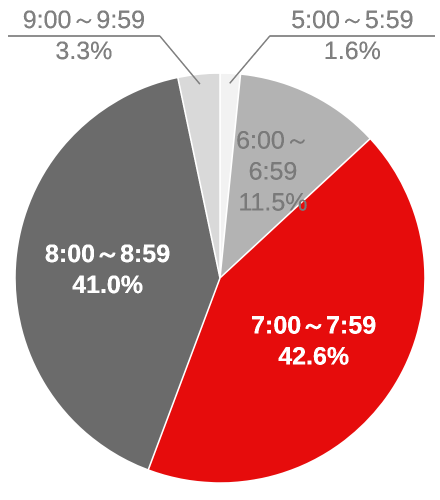  Describe the element at coordinates (83, 51) in the screenshot. I see `data-label: 3.3%` at that location.